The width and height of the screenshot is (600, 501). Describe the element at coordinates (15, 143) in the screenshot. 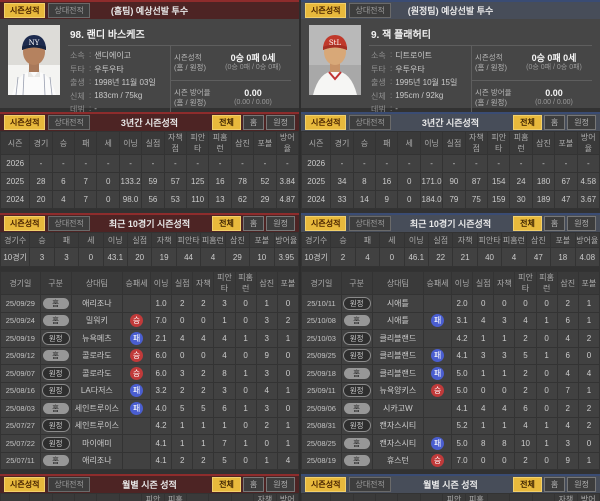

I see `column-header: 시즌` at that location.